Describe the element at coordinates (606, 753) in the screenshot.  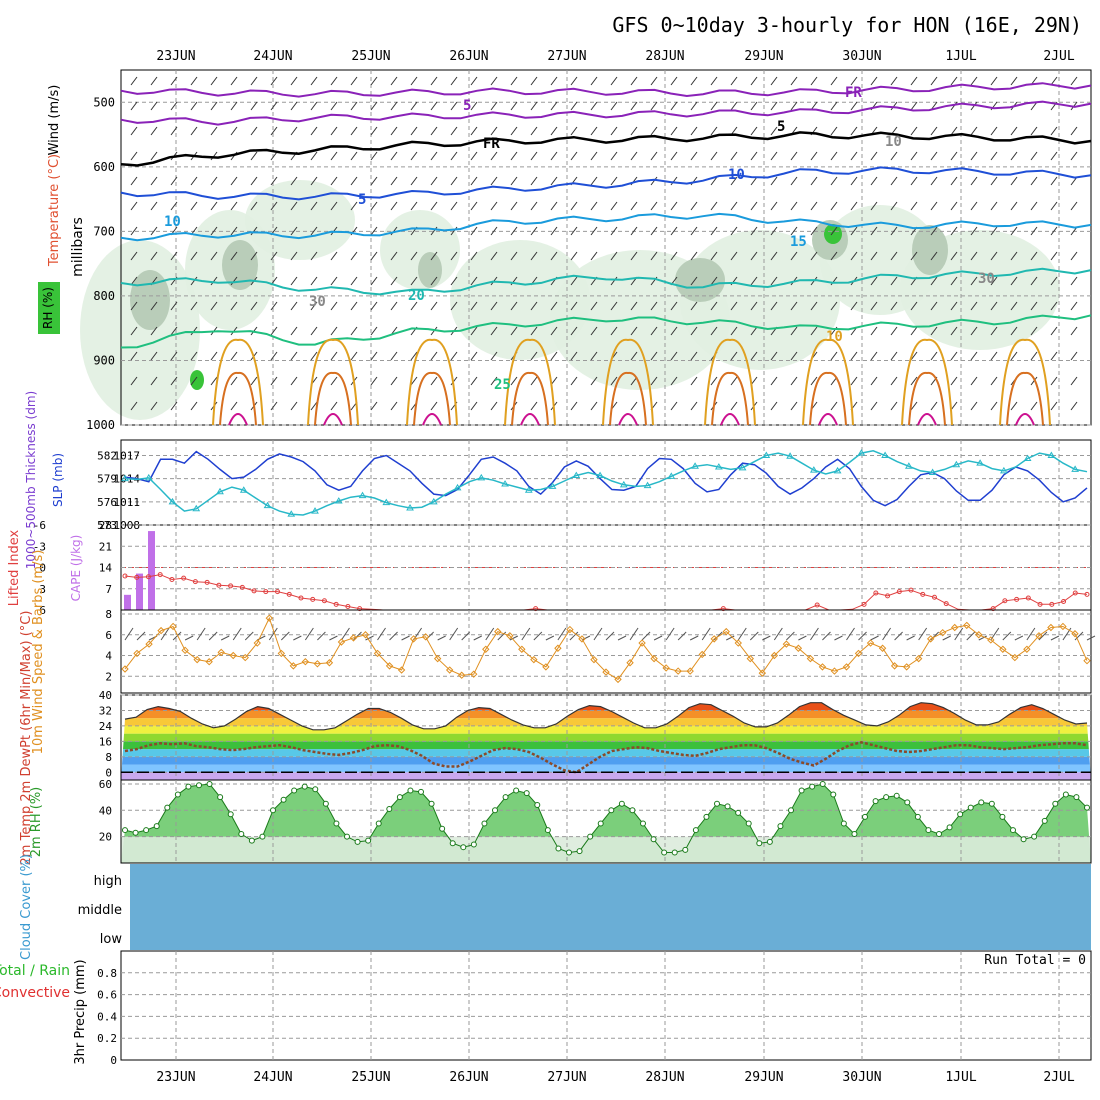
I see `temperature-band` at that location.